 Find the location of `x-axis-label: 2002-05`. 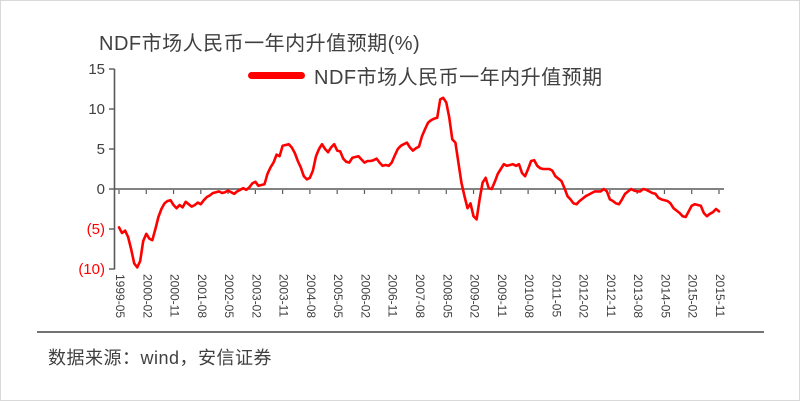

x-axis-label: 2002-05 is located at coordinates (229, 296).